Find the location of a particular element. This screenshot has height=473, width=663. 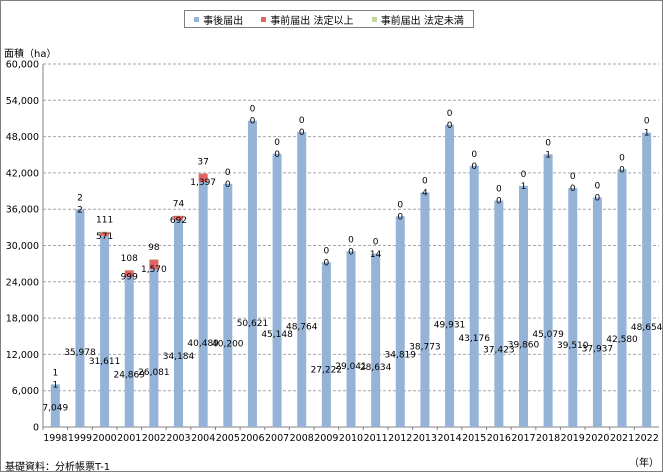

x-tick-label: 2012 is located at coordinates (400, 438).